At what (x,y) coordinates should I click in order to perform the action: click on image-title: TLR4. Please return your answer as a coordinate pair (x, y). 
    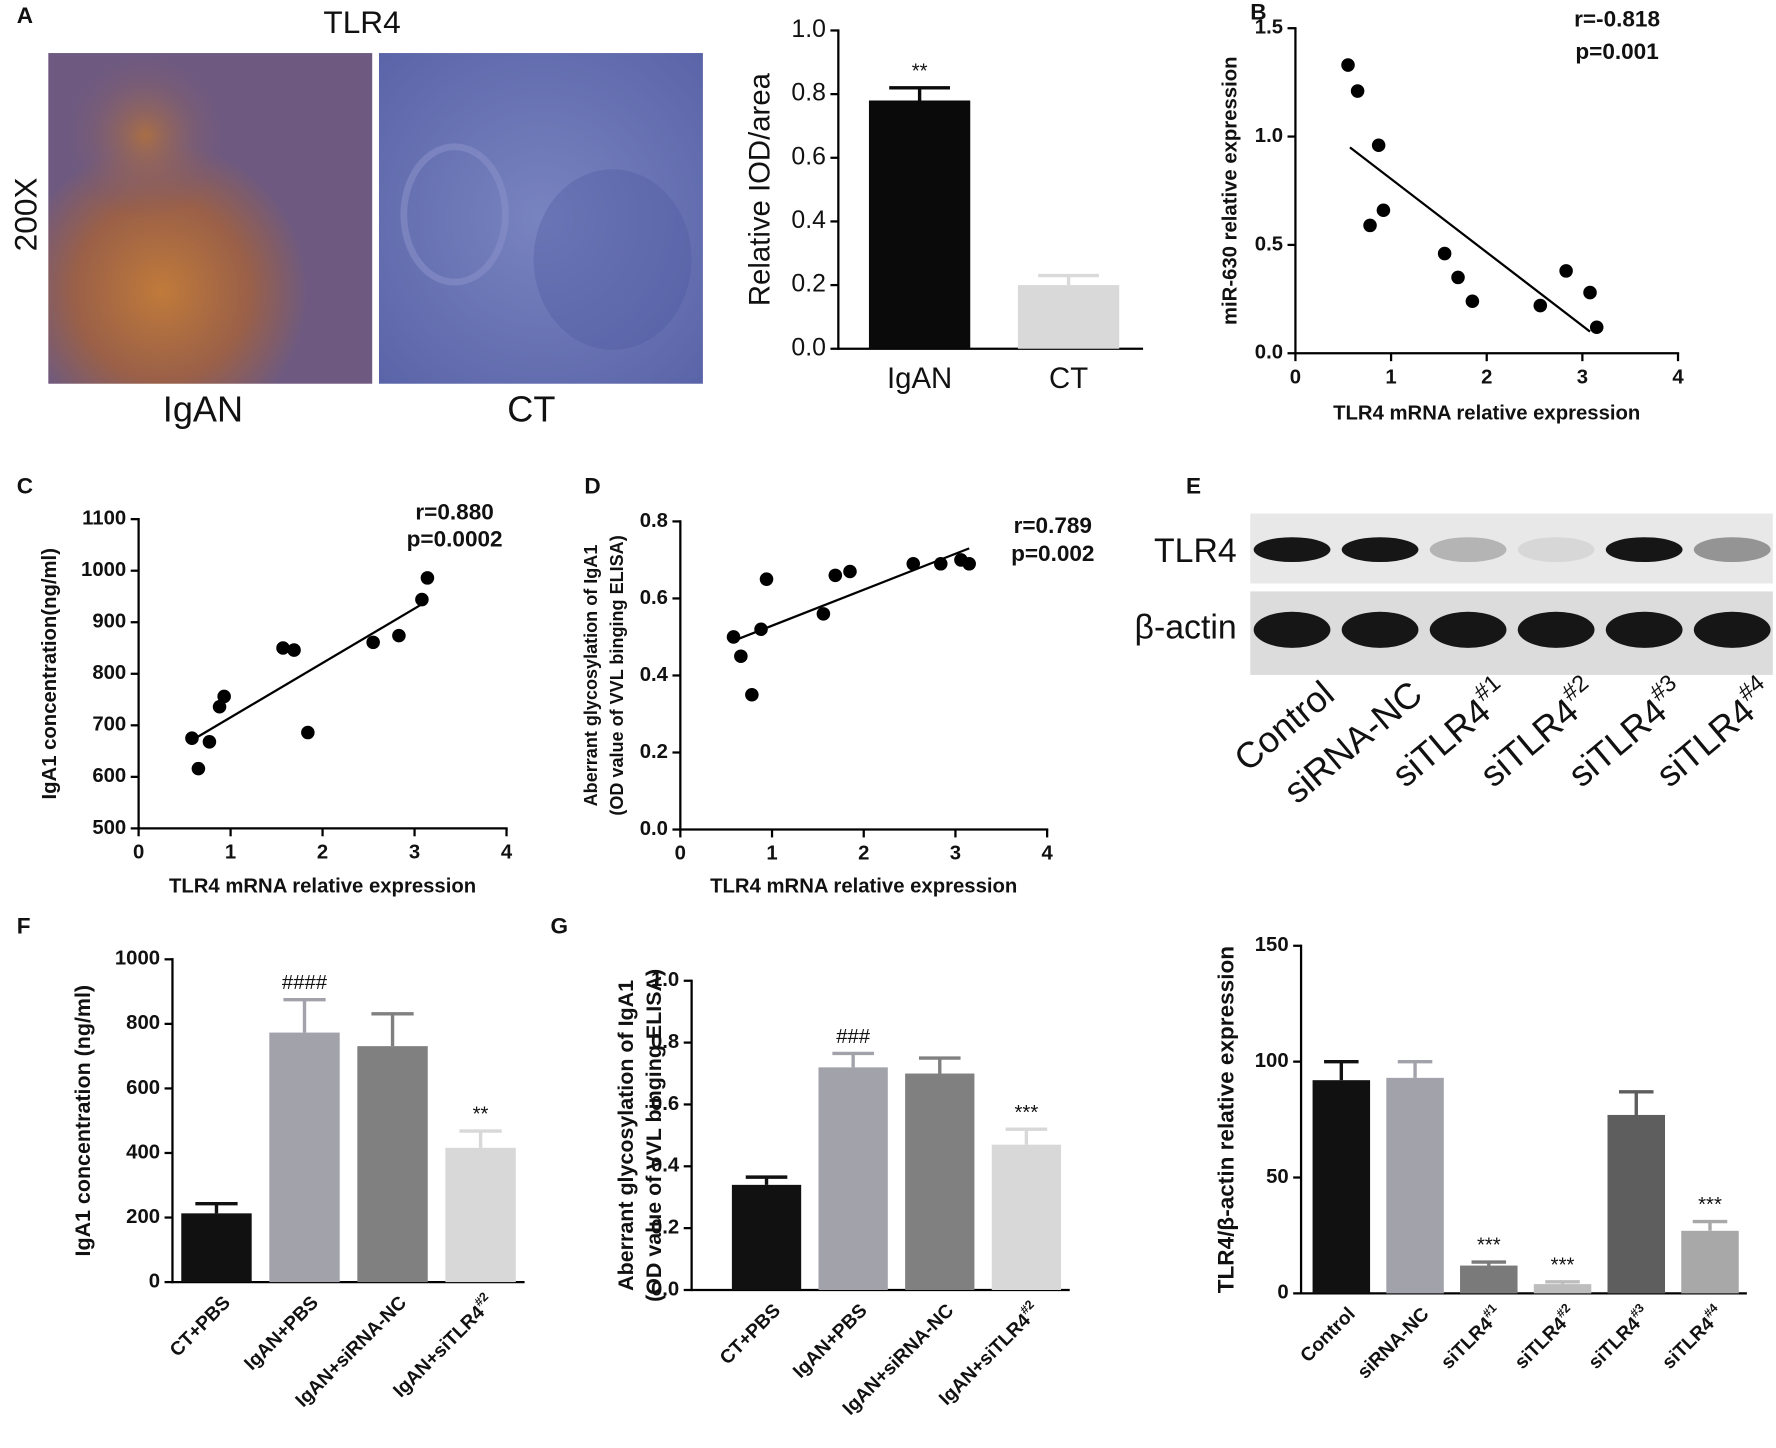
    Looking at the image, I should click on (361, 22).